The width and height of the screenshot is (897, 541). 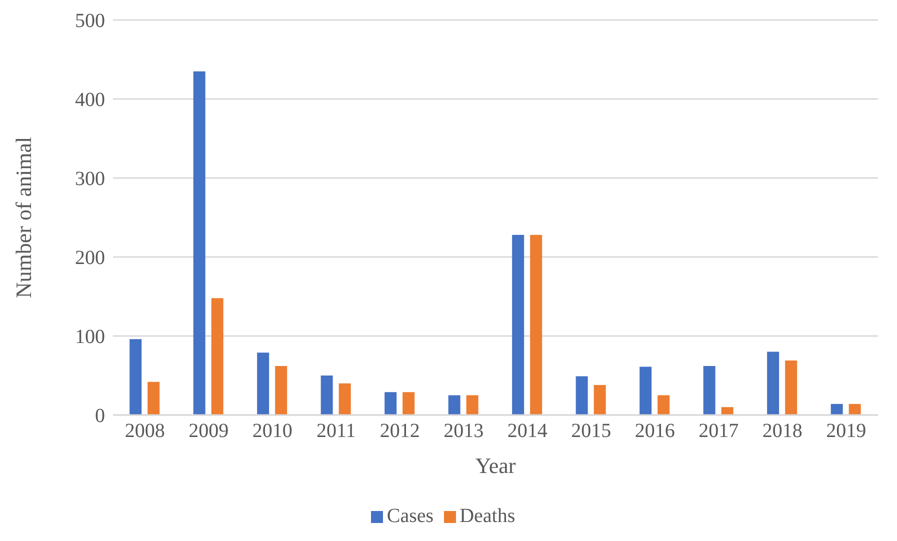 I want to click on y-tick-label: 400, so click(x=90, y=100).